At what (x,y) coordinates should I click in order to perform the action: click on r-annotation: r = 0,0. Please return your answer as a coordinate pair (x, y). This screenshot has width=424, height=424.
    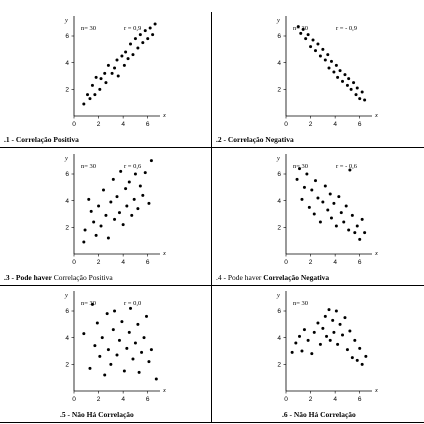
    Looking at the image, I should click on (132, 303).